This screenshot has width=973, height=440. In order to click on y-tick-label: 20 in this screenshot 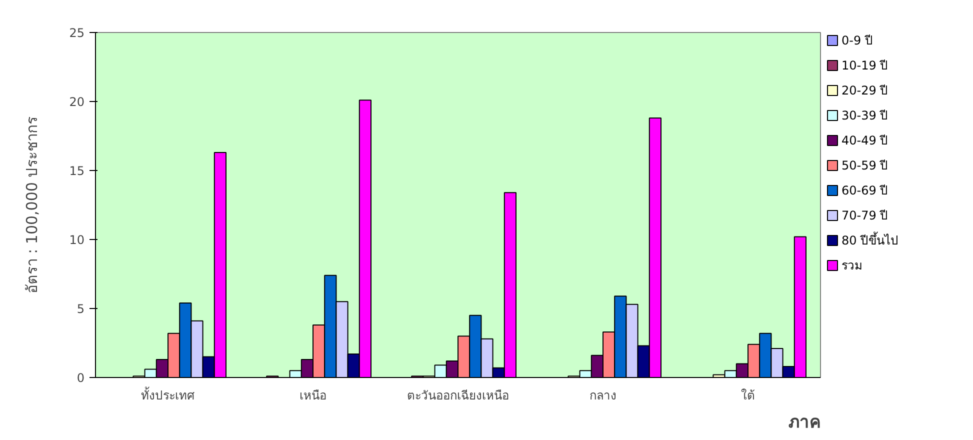, I will do `click(77, 102)`.